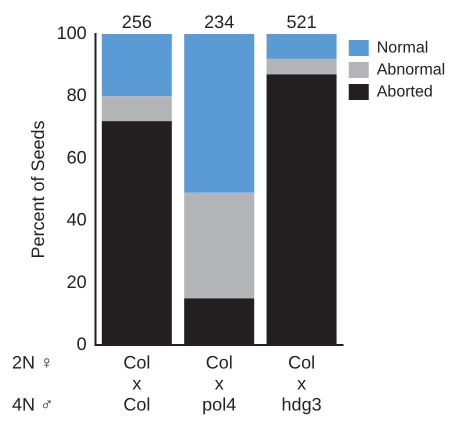  I want to click on legend-label: Aborted, so click(404, 91).